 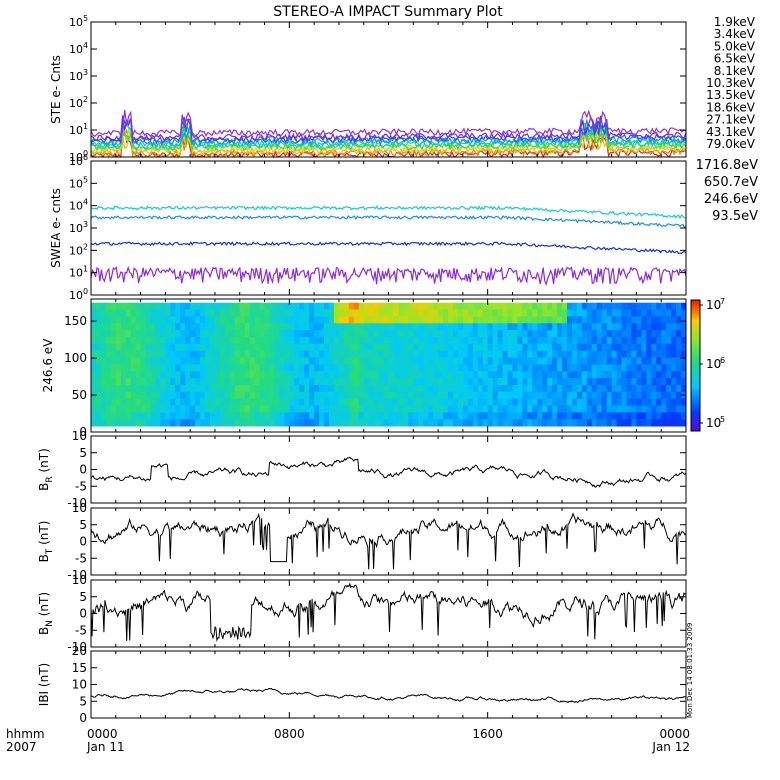 I want to click on y-axis-label: STE e- Cnts, so click(x=56, y=89).